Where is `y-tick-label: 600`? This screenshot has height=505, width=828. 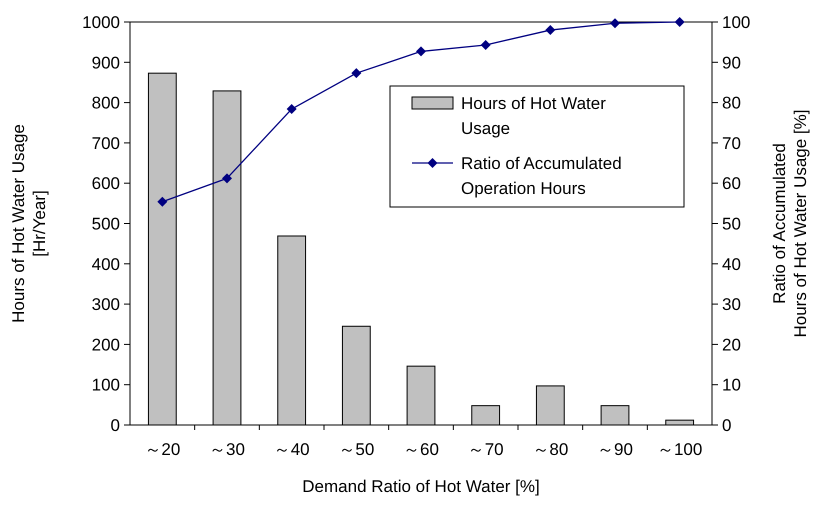 y-tick-label: 600 is located at coordinates (106, 184).